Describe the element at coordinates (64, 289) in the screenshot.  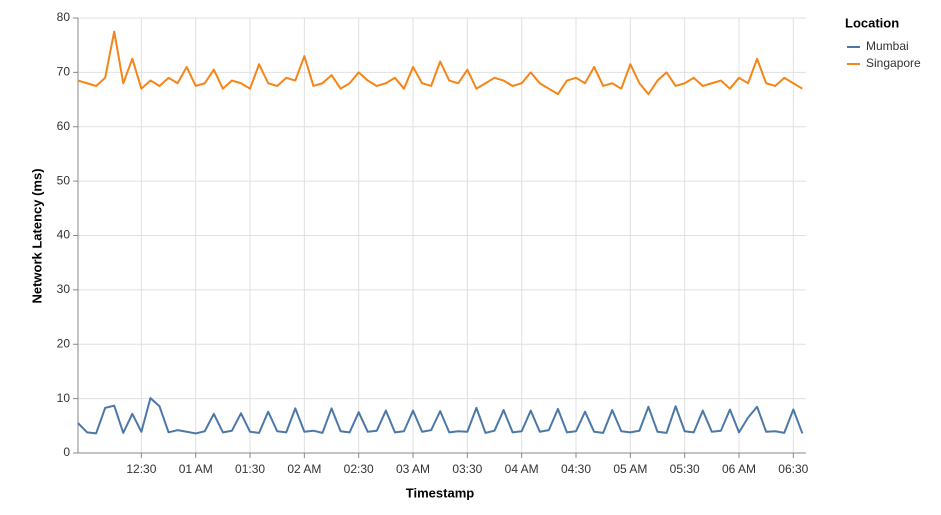
I see `y-tick-label: 30` at that location.